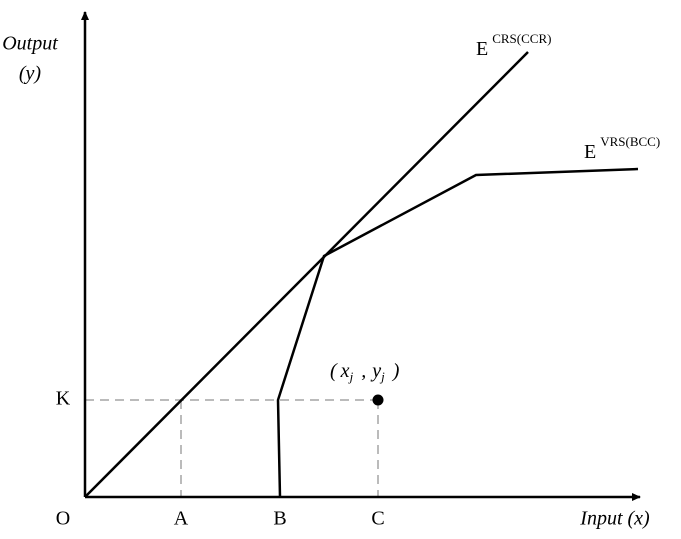  What do you see at coordinates (345, 371) in the screenshot?
I see `px: x` at bounding box center [345, 371].